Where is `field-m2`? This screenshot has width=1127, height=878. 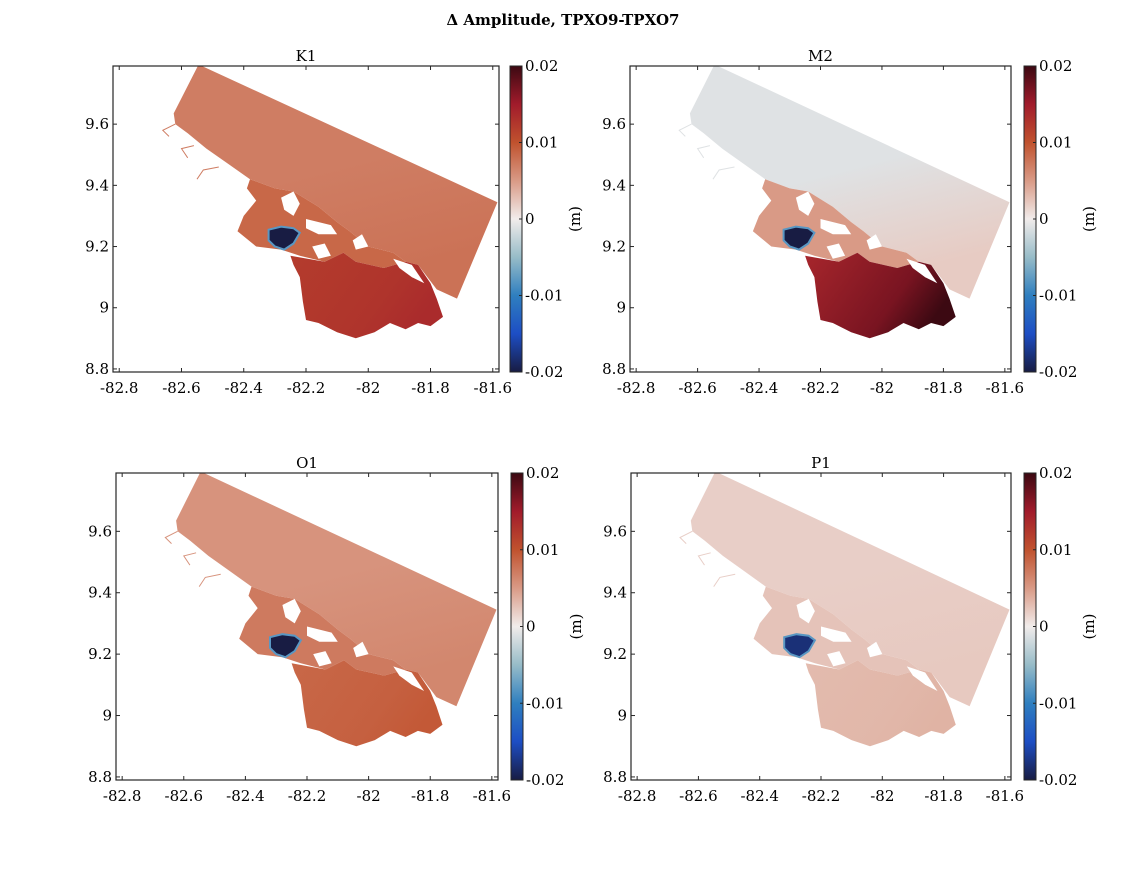
field-m2 is located at coordinates (844, 202).